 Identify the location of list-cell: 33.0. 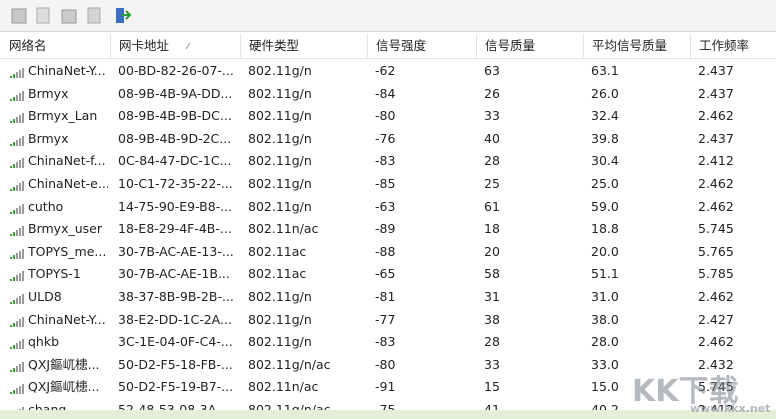
(605, 364).